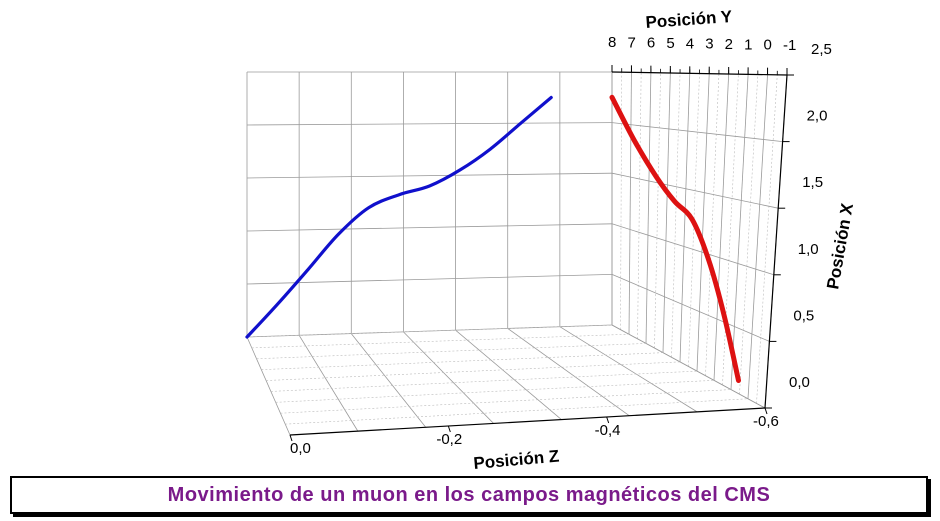 Image resolution: width=940 pixels, height=521 pixels. Describe the element at coordinates (803, 315) in the screenshot. I see `x-tick-label: 0,5` at that location.